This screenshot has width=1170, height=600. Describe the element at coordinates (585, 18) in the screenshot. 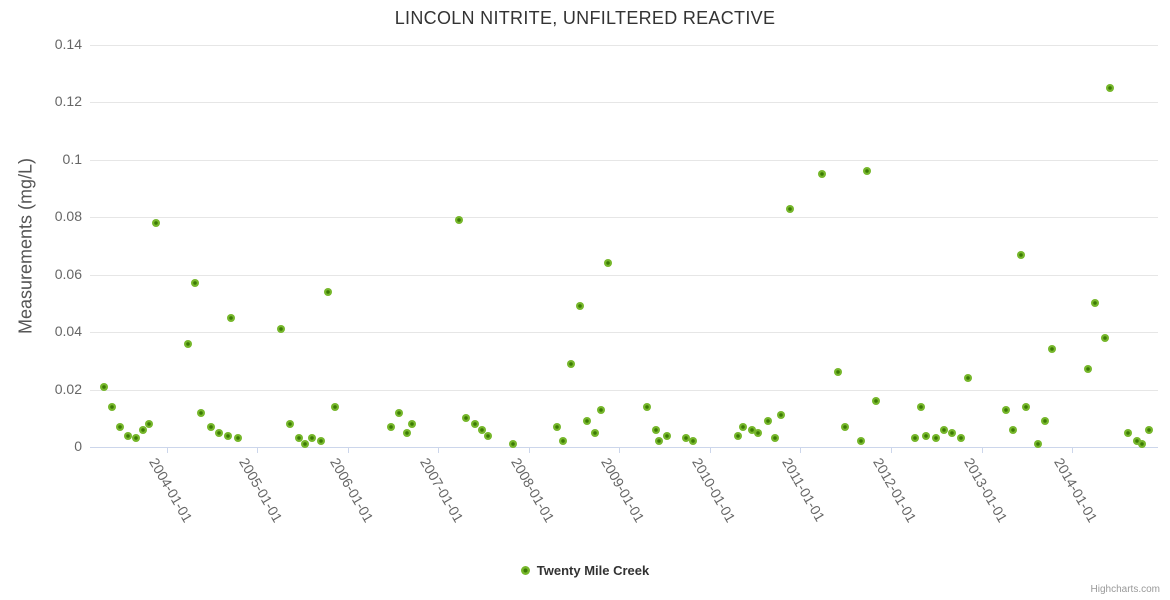

I see `chart-title: LINCOLN NITRITE, UNFILTERED REACTIVE` at that location.